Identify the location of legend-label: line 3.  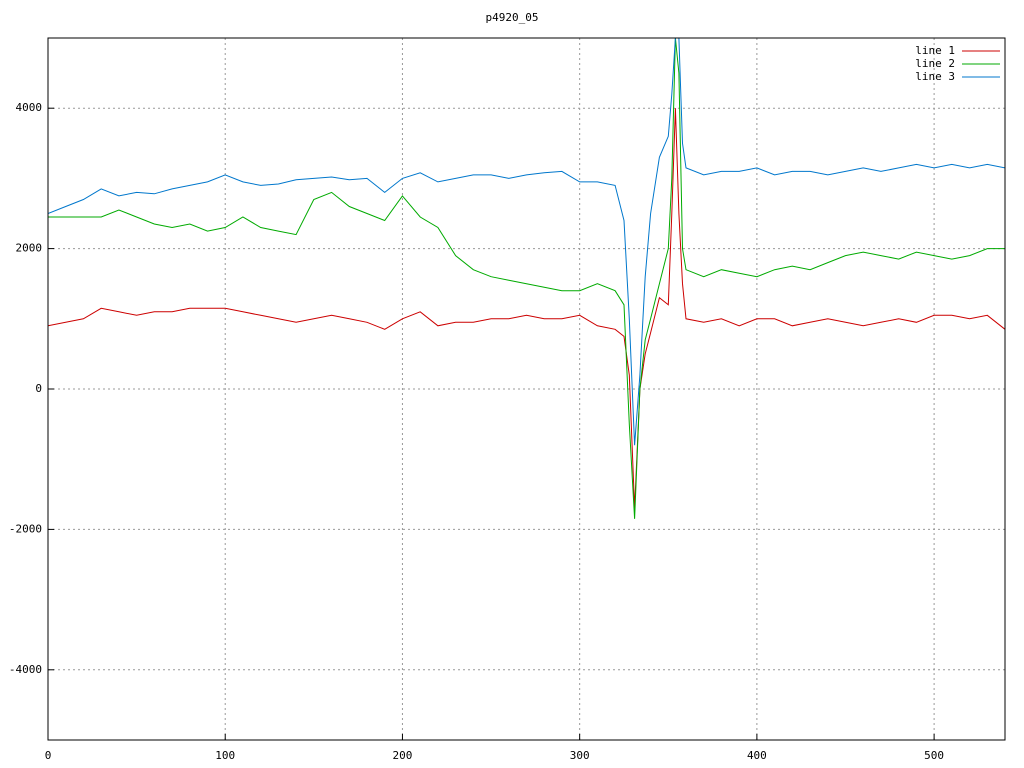
(935, 76).